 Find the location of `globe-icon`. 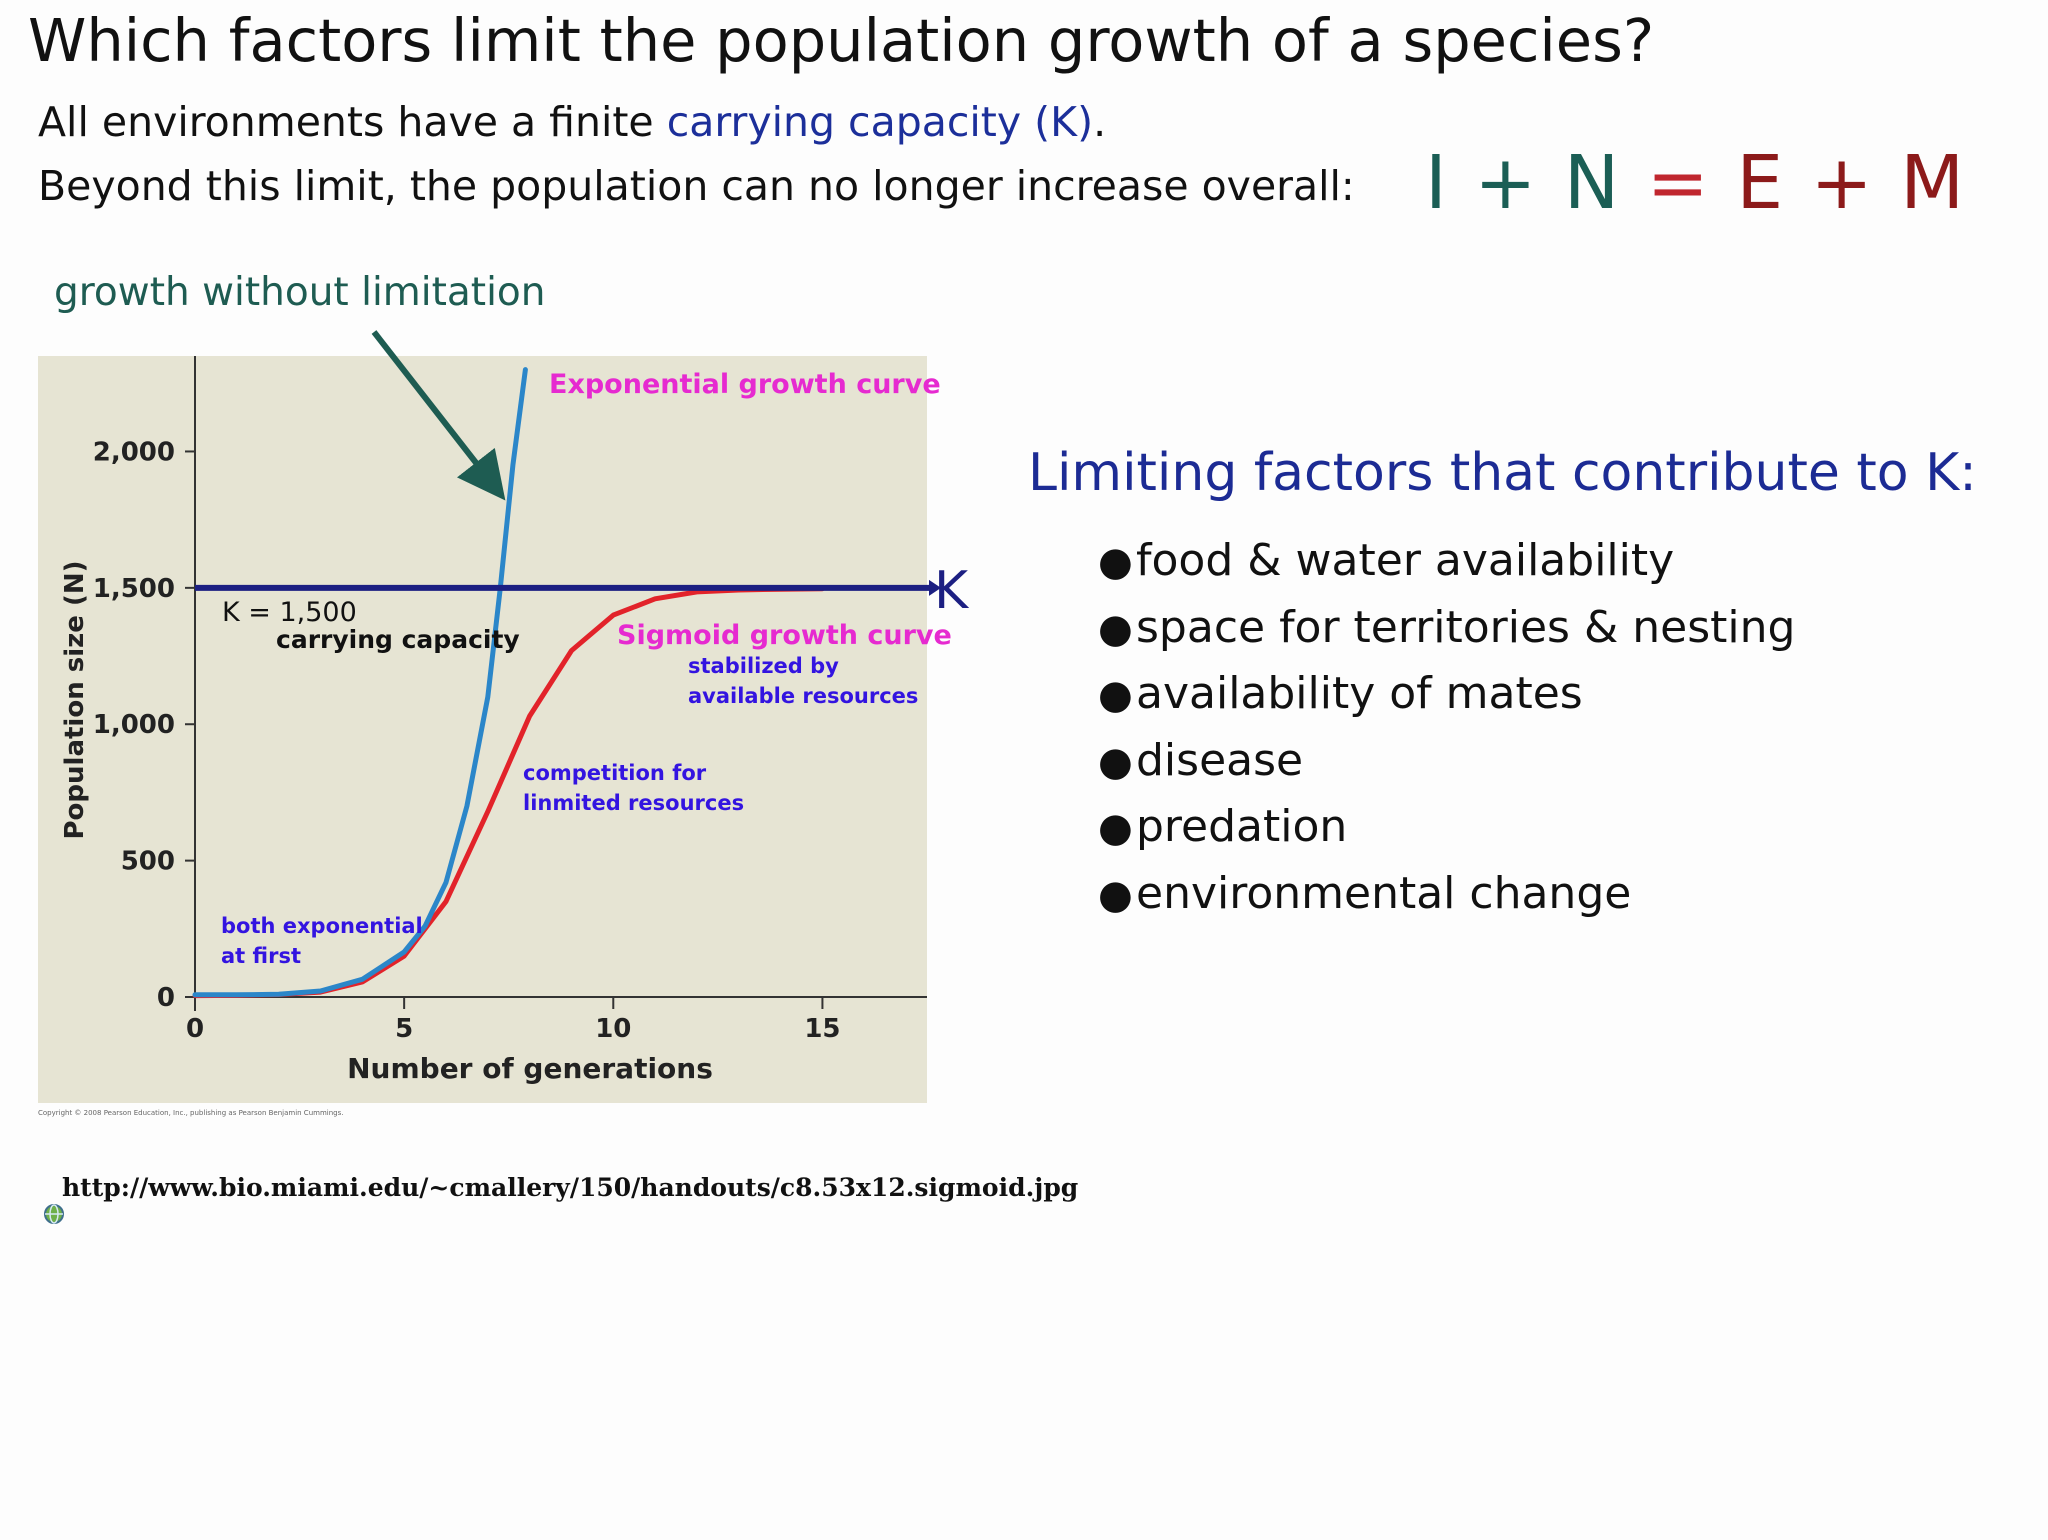

globe-icon is located at coordinates (54, 1214).